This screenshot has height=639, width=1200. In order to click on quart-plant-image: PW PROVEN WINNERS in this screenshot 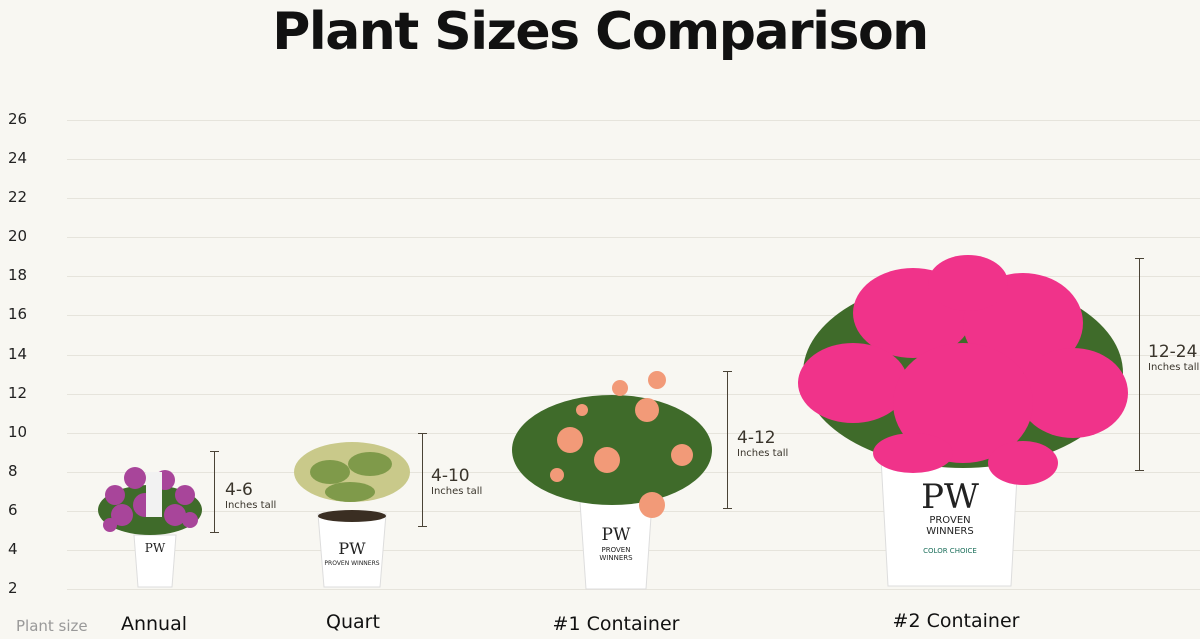, I will do `click(352, 515)`.